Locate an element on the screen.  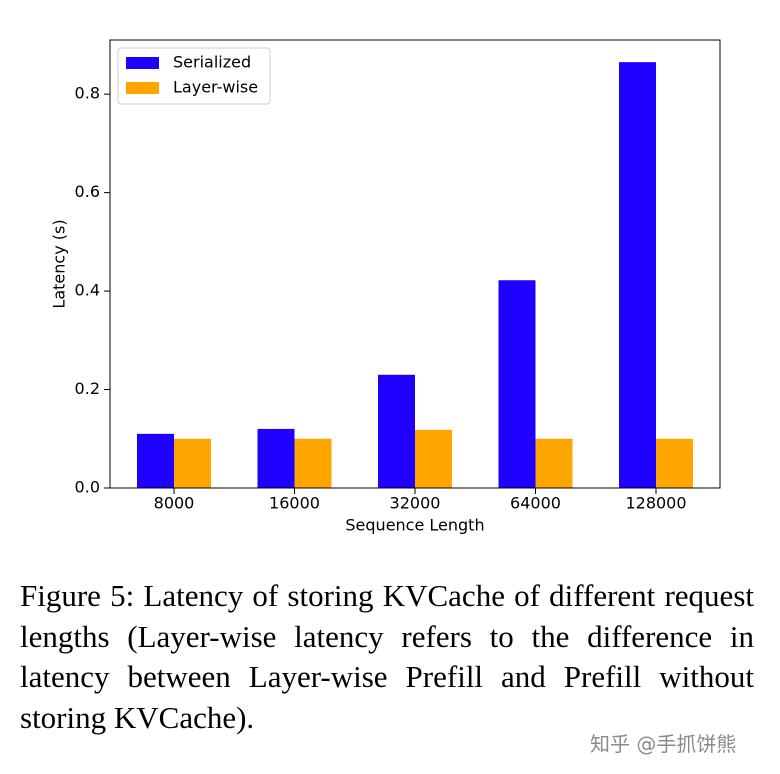
x-tick-label: 16000 is located at coordinates (294, 503).